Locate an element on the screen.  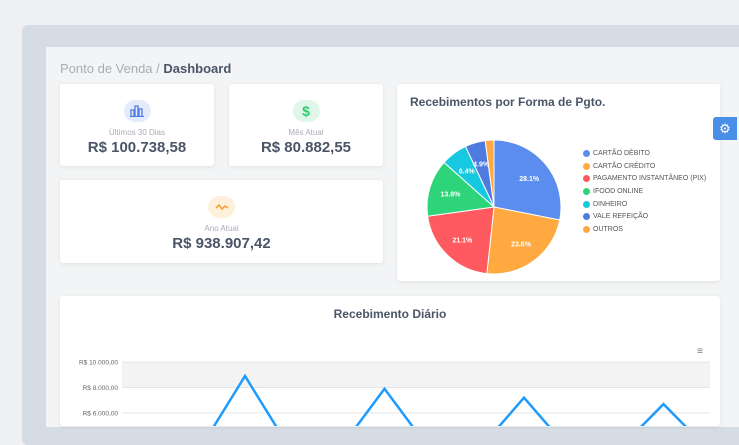
pie-chart: 28.1% 23.6% 21.1% 13.8% 6.4%4.9% is located at coordinates (494, 207).